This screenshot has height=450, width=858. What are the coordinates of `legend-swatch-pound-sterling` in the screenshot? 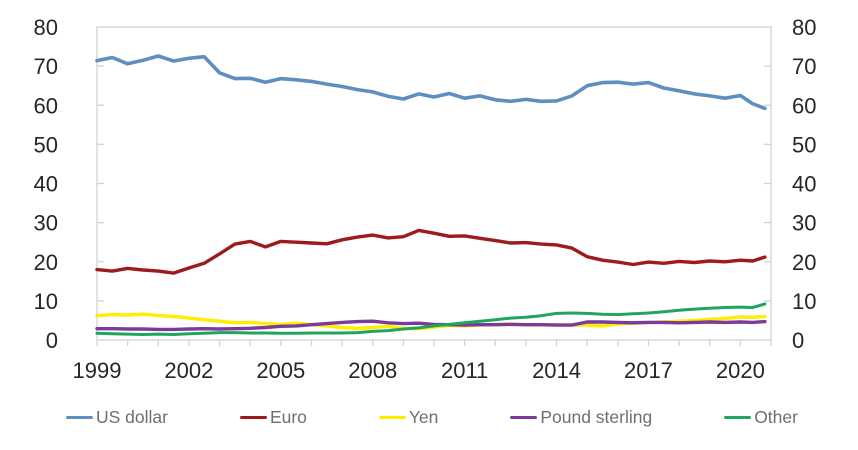 It's located at (524, 418).